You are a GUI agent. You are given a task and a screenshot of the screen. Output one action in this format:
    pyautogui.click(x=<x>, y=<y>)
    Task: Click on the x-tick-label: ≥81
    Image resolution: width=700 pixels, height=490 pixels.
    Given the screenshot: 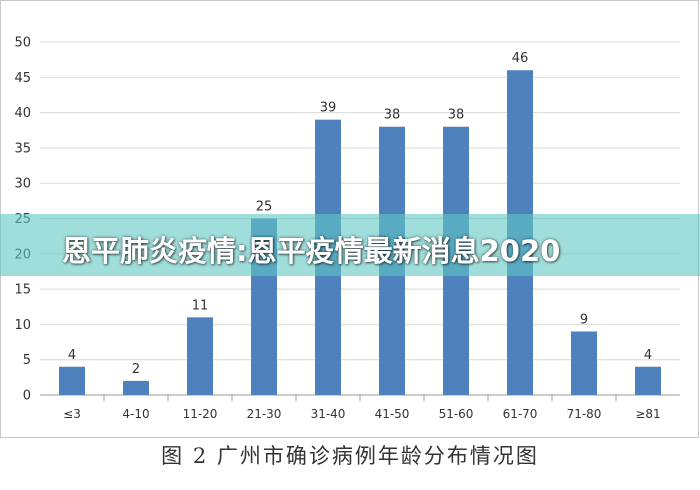 What is the action you would take?
    pyautogui.click(x=647, y=414)
    